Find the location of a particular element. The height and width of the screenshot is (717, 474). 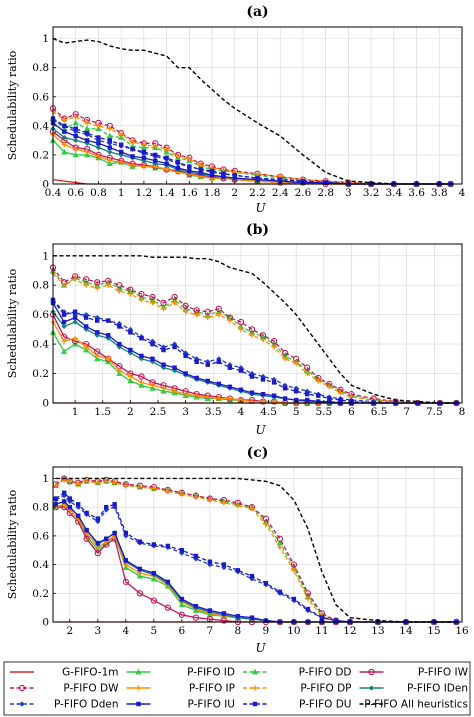

series-p-fifo-du is located at coordinates (254, 351).